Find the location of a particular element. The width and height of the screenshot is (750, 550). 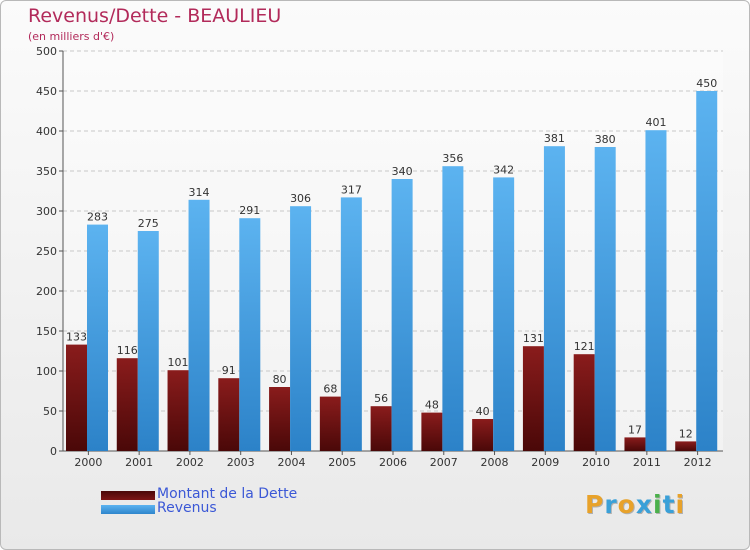

data-label-dette-2012: 12 is located at coordinates (686, 433).